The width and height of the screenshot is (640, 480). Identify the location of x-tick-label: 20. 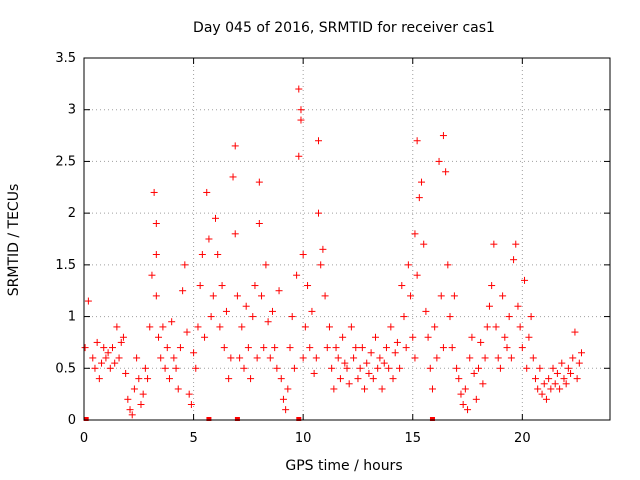
(522, 438).